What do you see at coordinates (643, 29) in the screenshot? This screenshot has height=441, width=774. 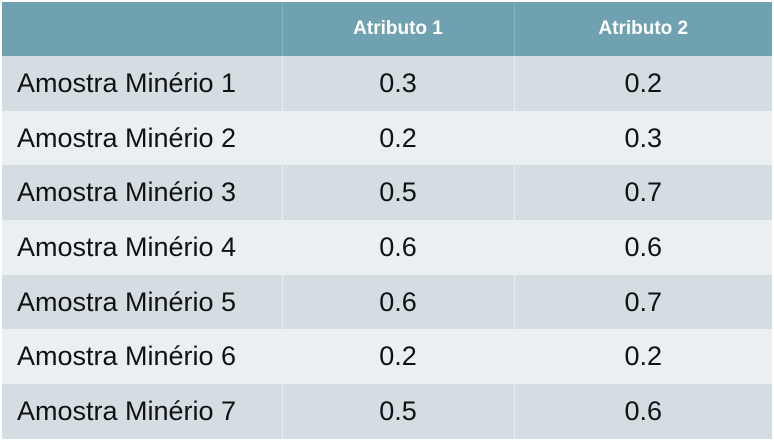 I see `header-atributo-2: Atributo 2` at bounding box center [643, 29].